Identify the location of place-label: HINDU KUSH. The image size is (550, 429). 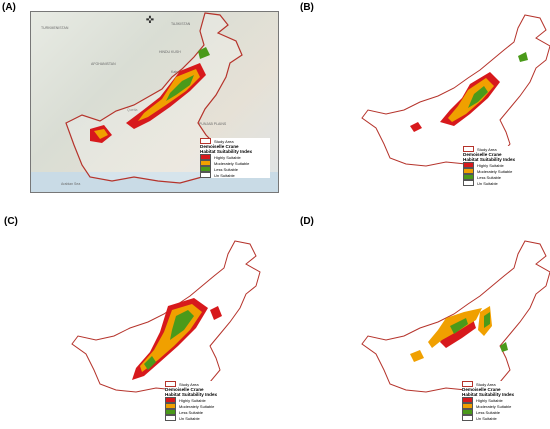
(170, 52).